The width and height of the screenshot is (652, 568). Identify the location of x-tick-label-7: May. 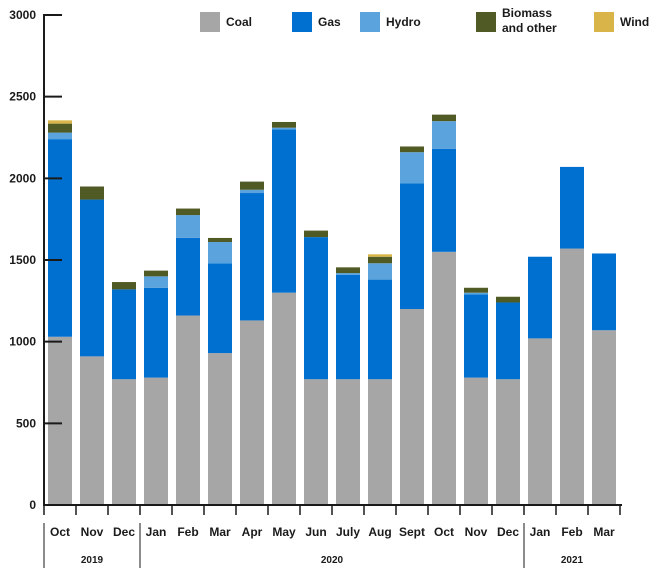
(284, 532).